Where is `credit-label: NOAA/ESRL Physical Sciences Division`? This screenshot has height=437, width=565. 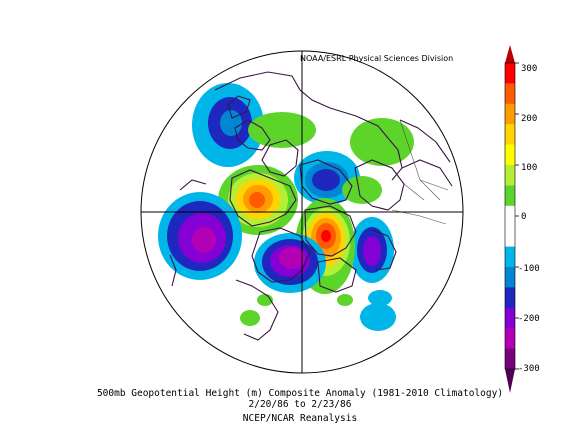
credit-label: NOAA/ESRL Physical Sciences Division is located at coordinates (377, 58).